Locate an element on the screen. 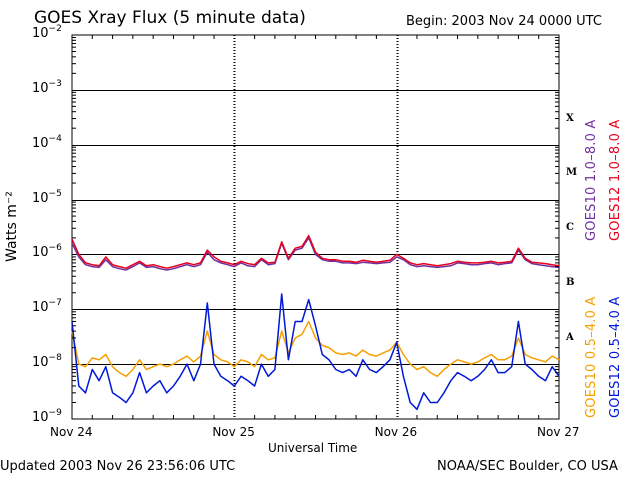 The width and height of the screenshot is (640, 480). updated-timestamp: Updated 2003 Nov 26 23:56:06 UTC is located at coordinates (118, 466).